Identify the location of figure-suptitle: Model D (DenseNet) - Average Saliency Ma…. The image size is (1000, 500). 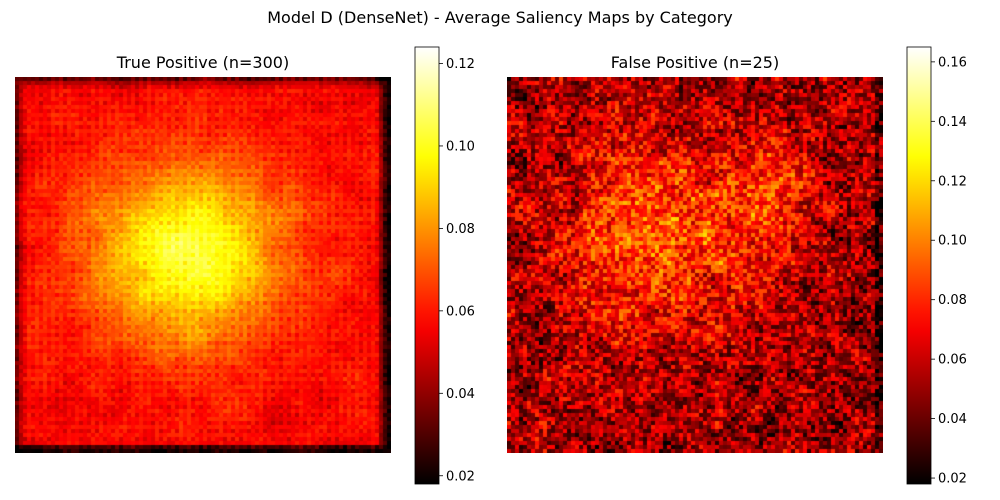
(500, 17).